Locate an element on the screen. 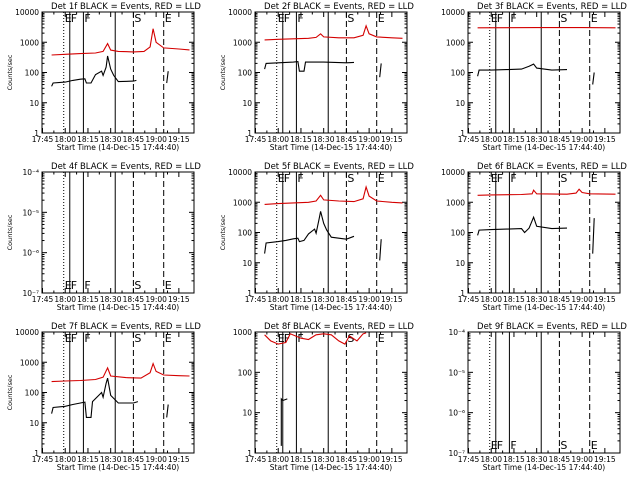  plot-frame is located at coordinates (544, 392).